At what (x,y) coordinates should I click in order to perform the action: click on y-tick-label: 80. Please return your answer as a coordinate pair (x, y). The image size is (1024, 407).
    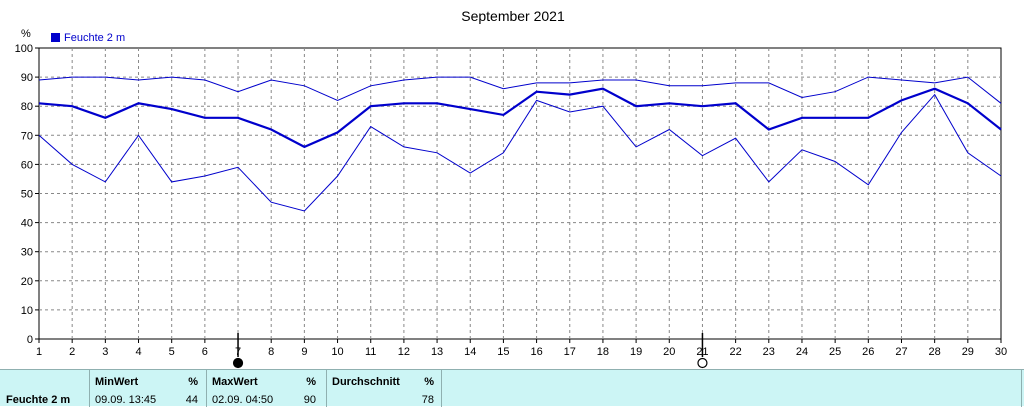
    Looking at the image, I should click on (27, 107).